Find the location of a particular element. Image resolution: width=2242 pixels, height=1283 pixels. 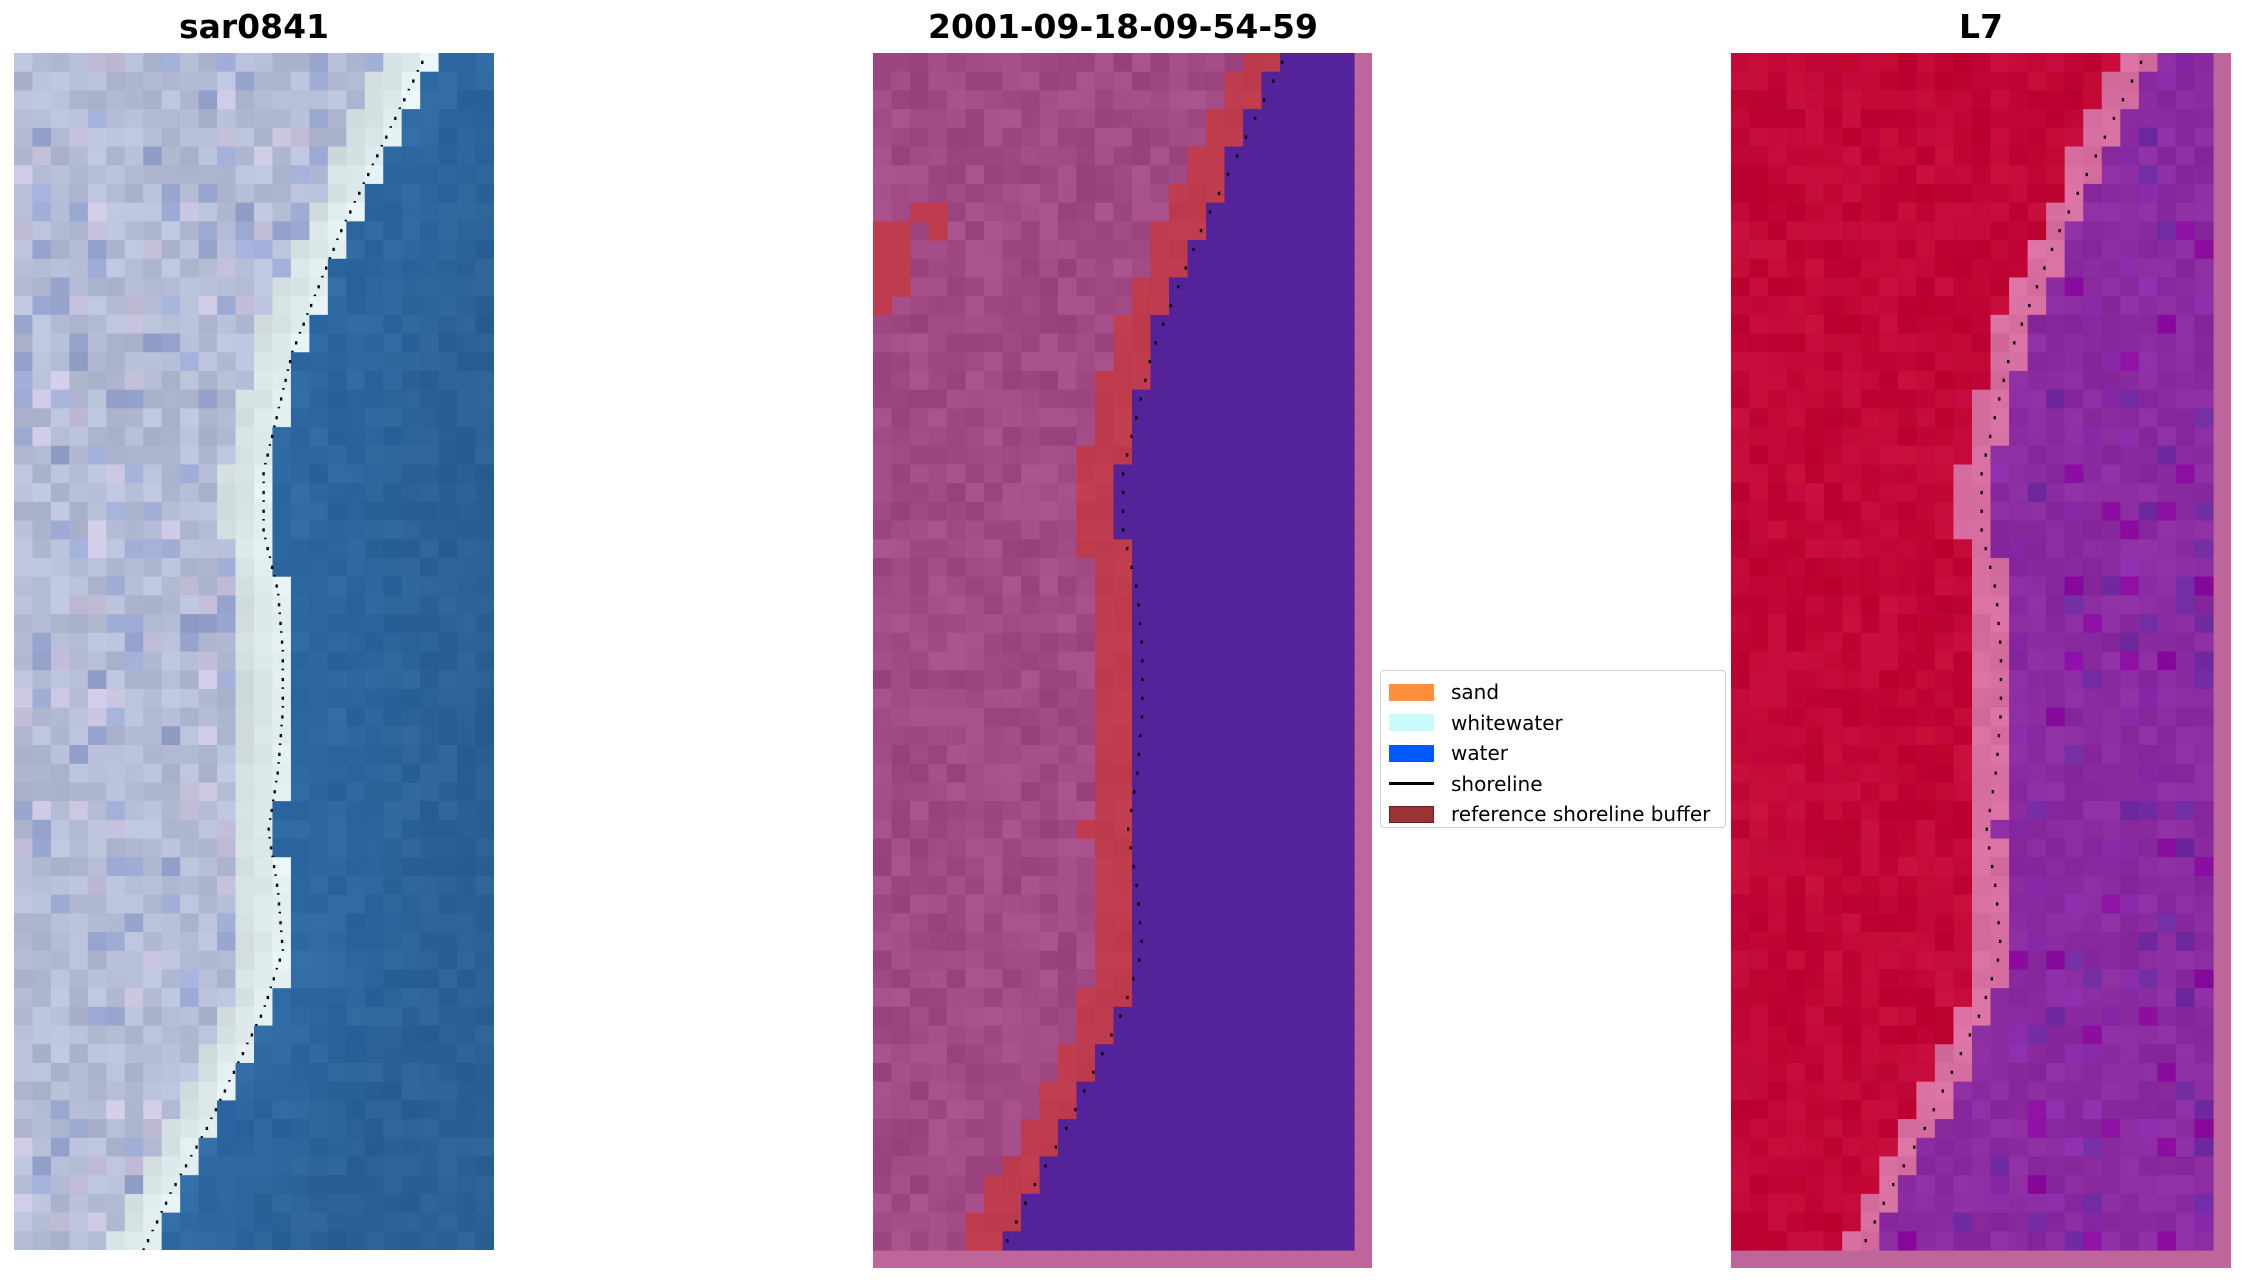

legend-swatch-reference-shoreline-buffer is located at coordinates (1411, 814).